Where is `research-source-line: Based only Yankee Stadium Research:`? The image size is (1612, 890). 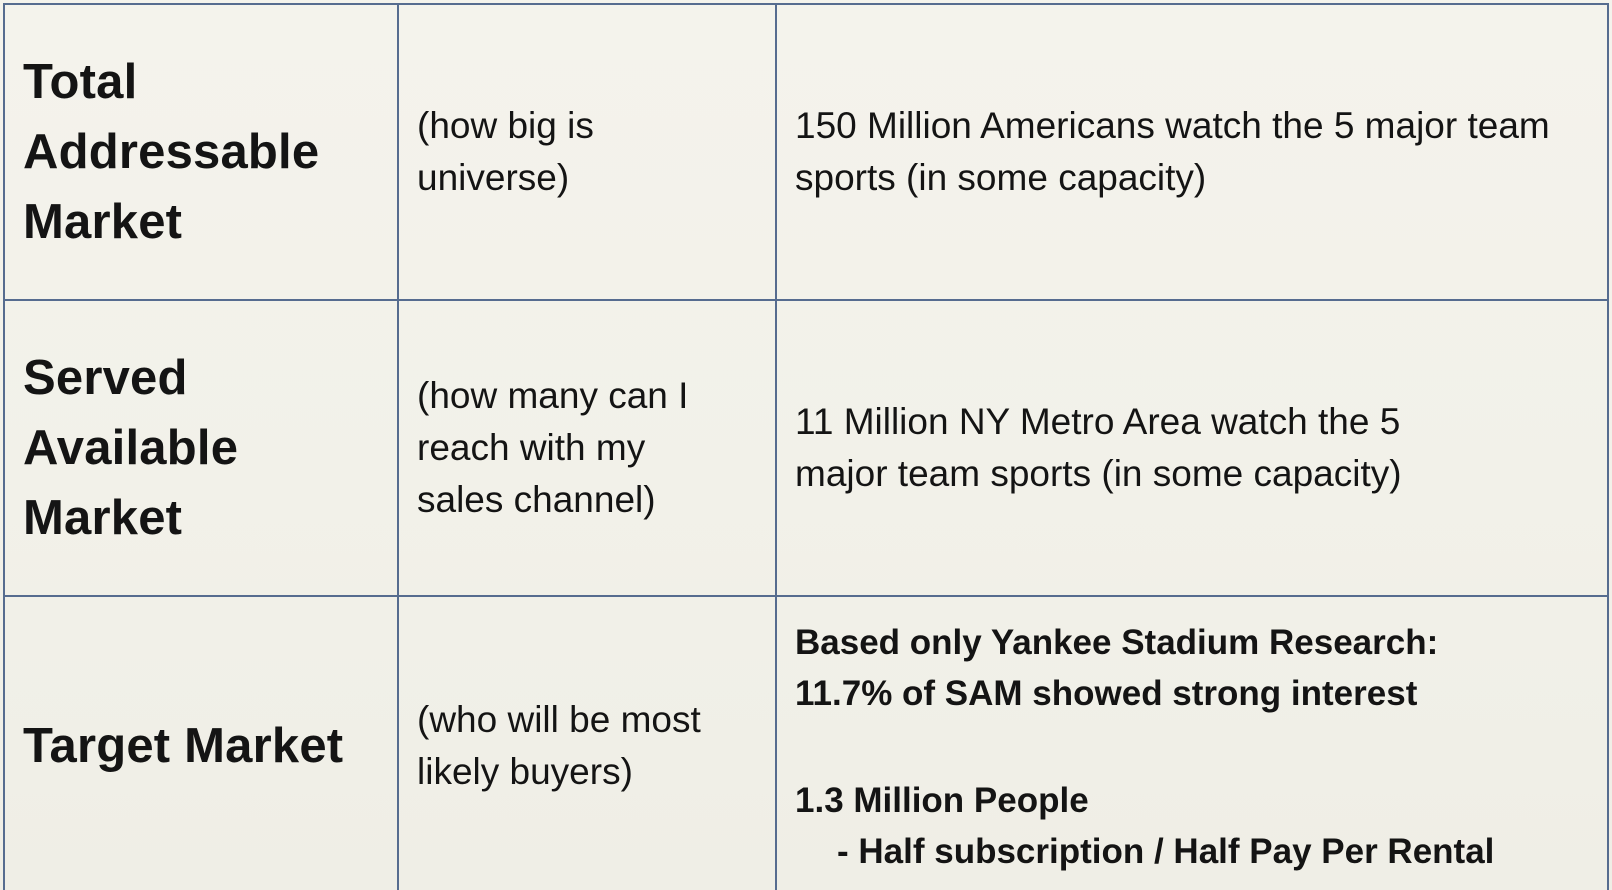
research-source-line: Based only Yankee Stadium Research: is located at coordinates (1117, 642).